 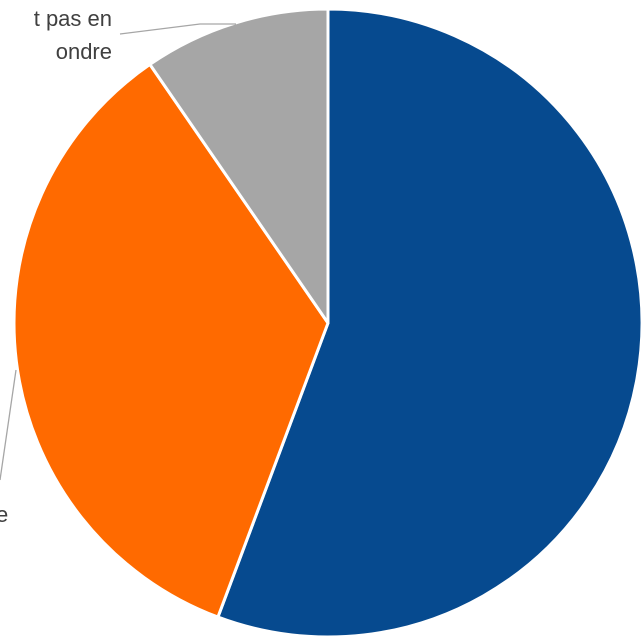 I want to click on slice-label-1-line-2: e, so click(x=6, y=2).